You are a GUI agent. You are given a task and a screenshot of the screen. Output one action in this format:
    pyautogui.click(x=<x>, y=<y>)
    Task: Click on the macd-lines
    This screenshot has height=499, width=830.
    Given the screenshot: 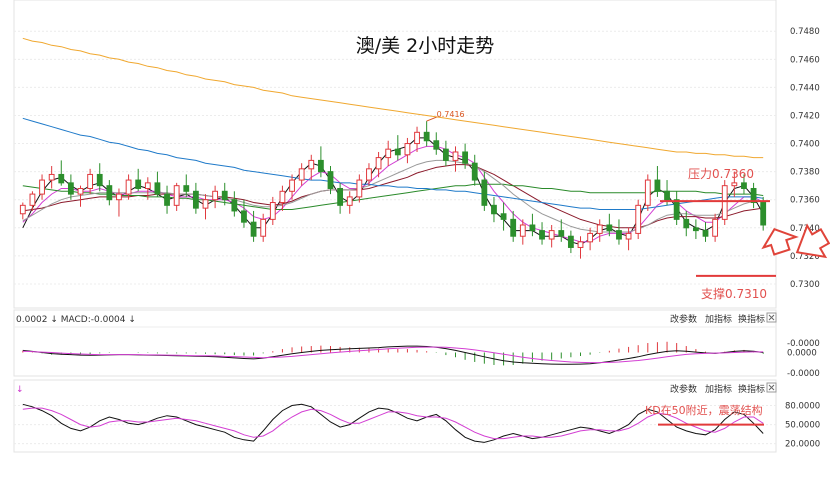 What is the action you would take?
    pyautogui.click(x=393, y=355)
    